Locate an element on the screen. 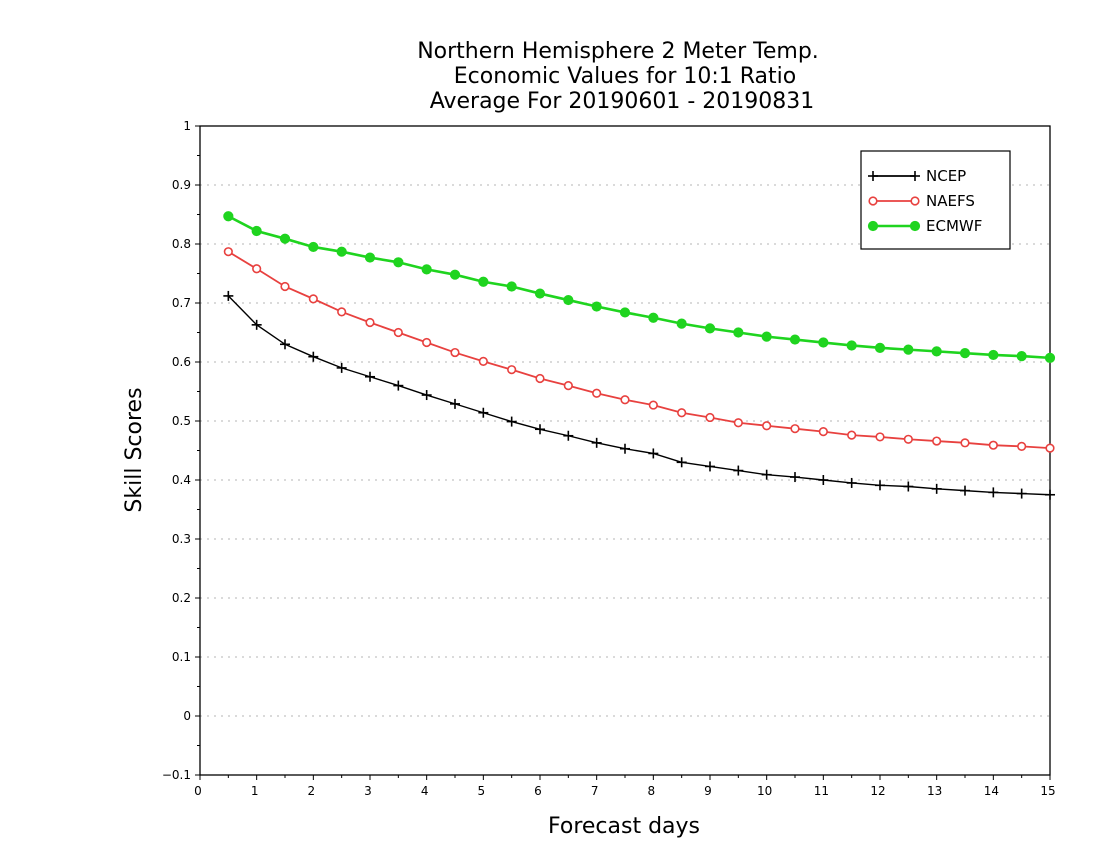  x-tick-label: 4 is located at coordinates (425, 791).